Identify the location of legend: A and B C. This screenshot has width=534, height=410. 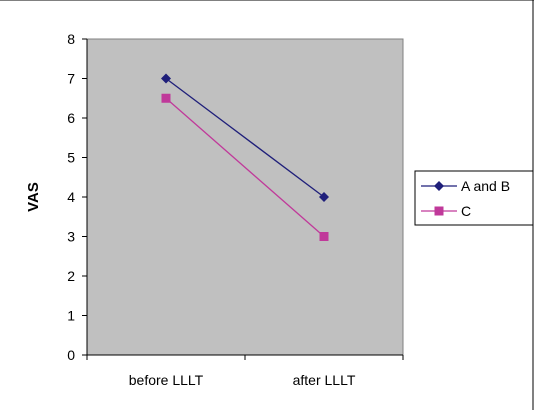
(474, 198).